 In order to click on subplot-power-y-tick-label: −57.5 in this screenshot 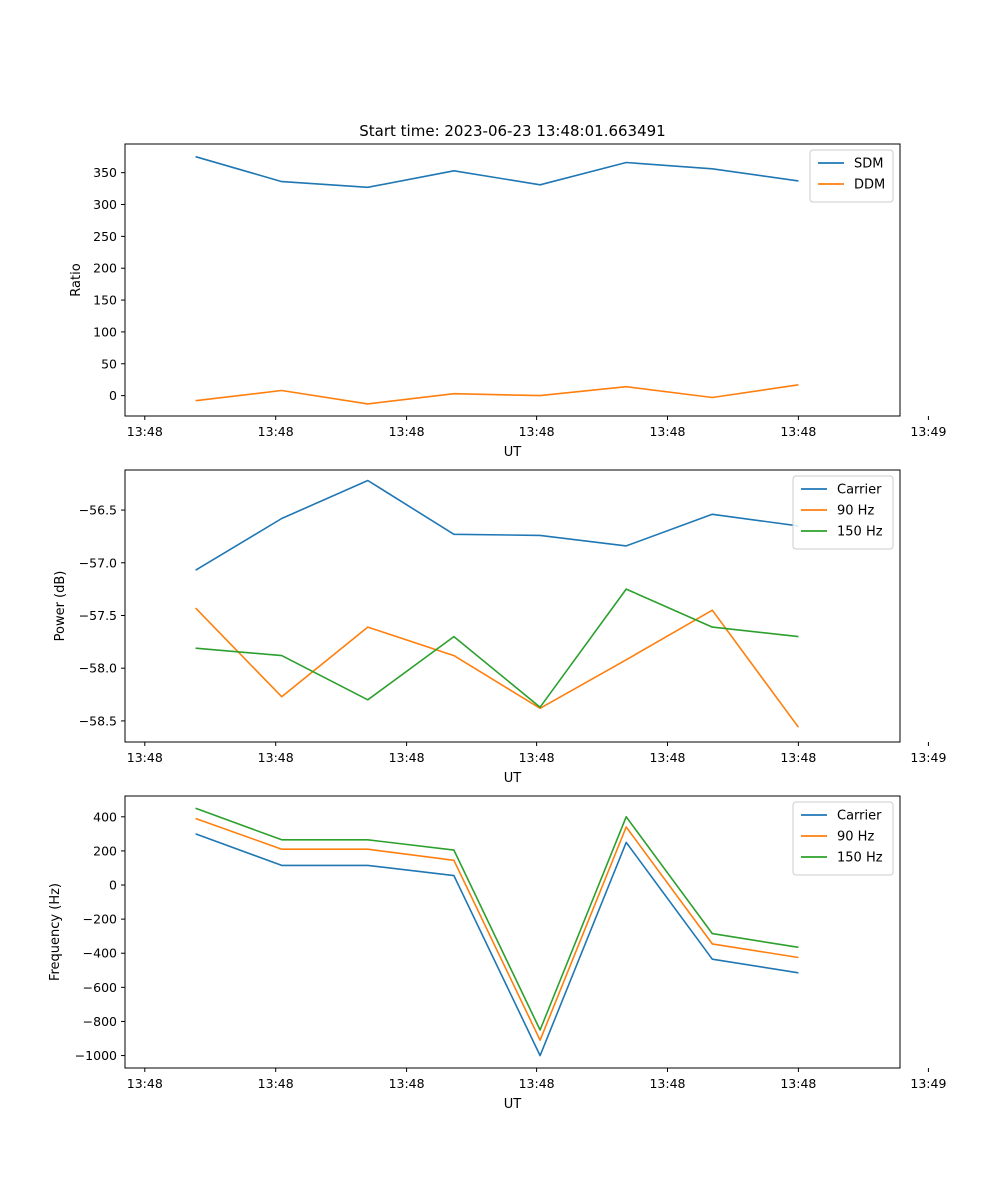, I will do `click(98, 615)`.